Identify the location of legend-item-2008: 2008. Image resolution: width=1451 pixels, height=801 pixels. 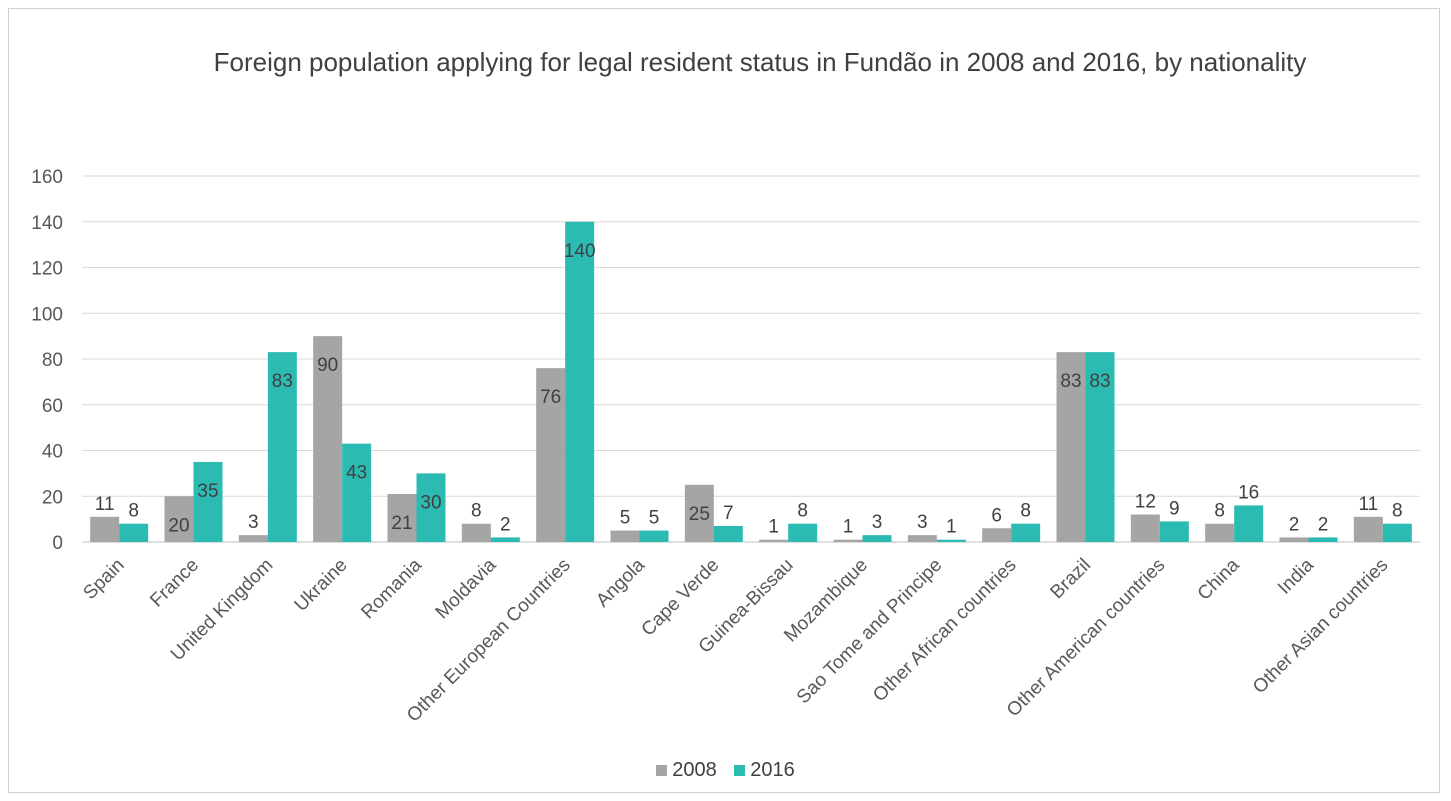
(686, 770).